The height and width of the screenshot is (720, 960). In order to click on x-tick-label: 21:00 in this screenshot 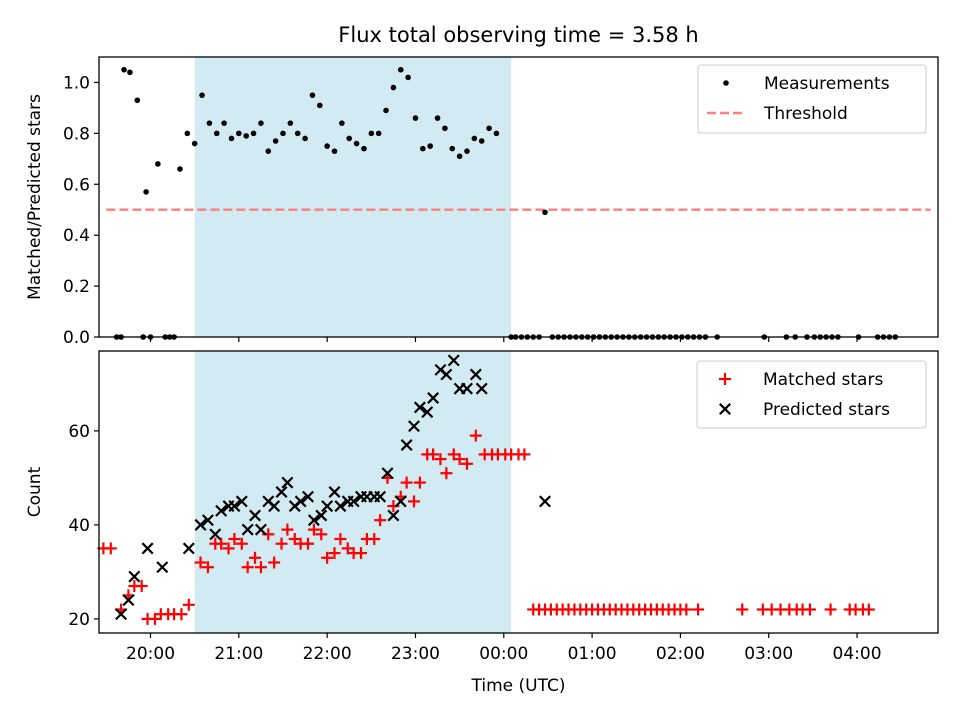, I will do `click(238, 654)`.